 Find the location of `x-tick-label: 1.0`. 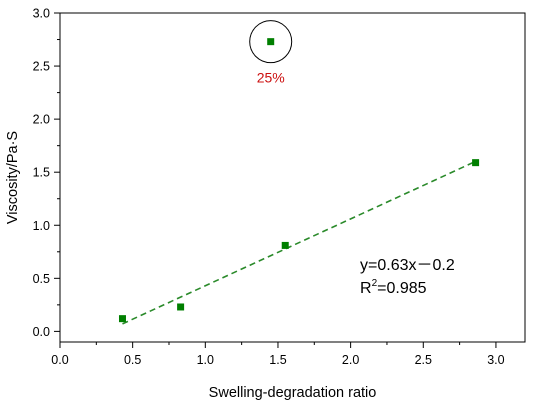

x-tick-label: 1.0 is located at coordinates (205, 360).